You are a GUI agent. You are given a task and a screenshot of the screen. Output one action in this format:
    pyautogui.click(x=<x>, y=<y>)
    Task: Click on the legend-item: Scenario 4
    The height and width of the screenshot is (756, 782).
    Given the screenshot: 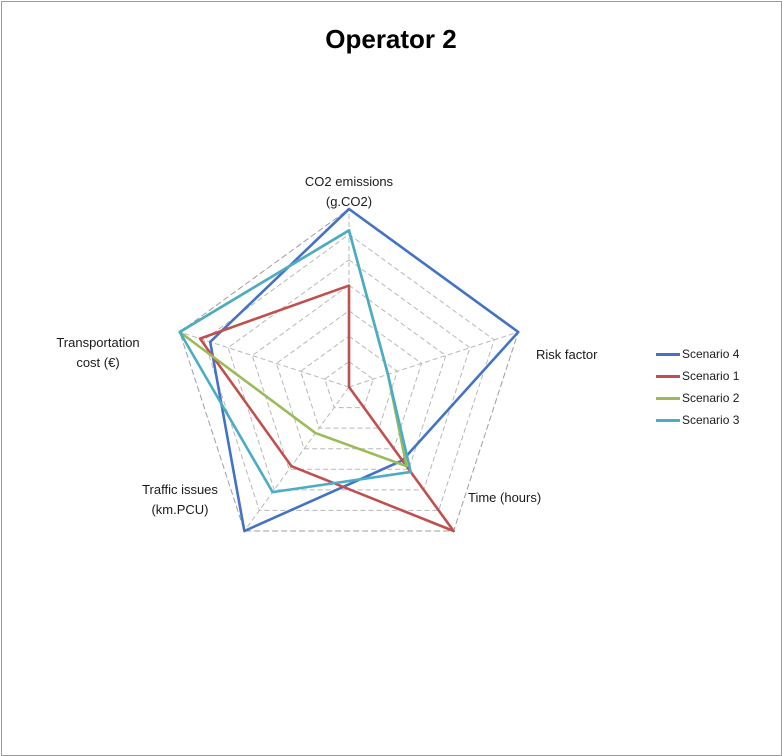 What is the action you would take?
    pyautogui.click(x=697, y=354)
    